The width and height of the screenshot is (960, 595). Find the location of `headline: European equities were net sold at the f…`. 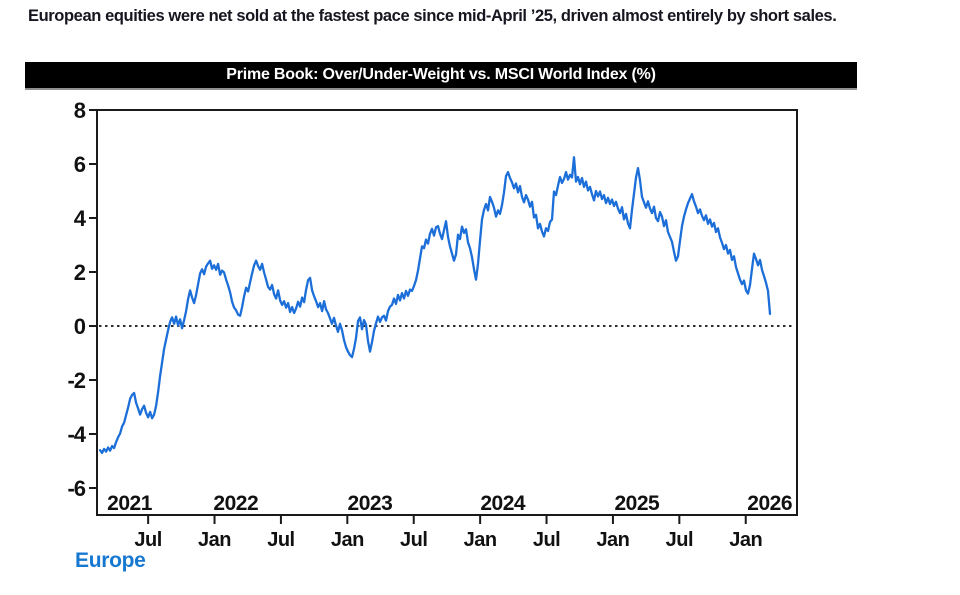

headline: European equities were net sold at the f… is located at coordinates (432, 16).